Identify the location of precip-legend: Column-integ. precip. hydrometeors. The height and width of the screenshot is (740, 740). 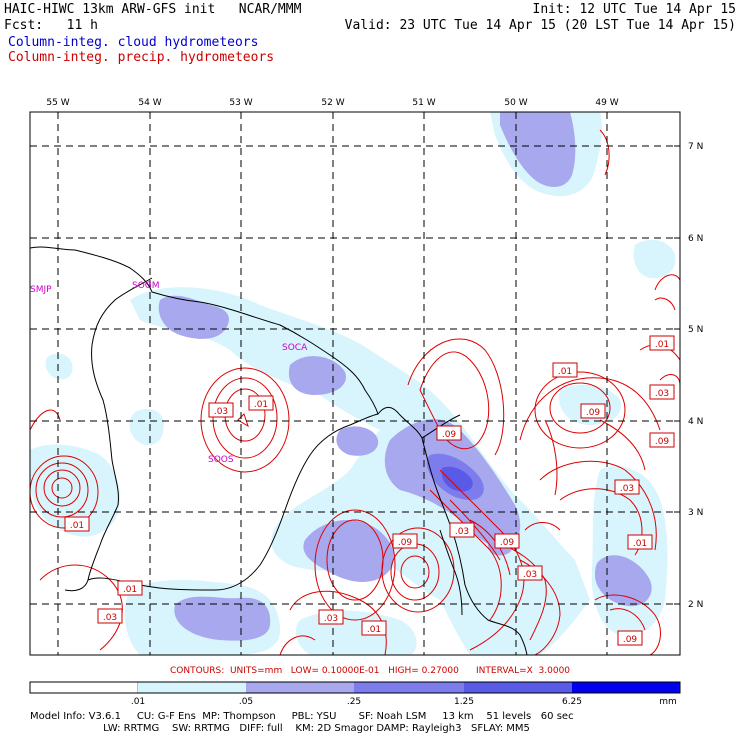
(141, 57).